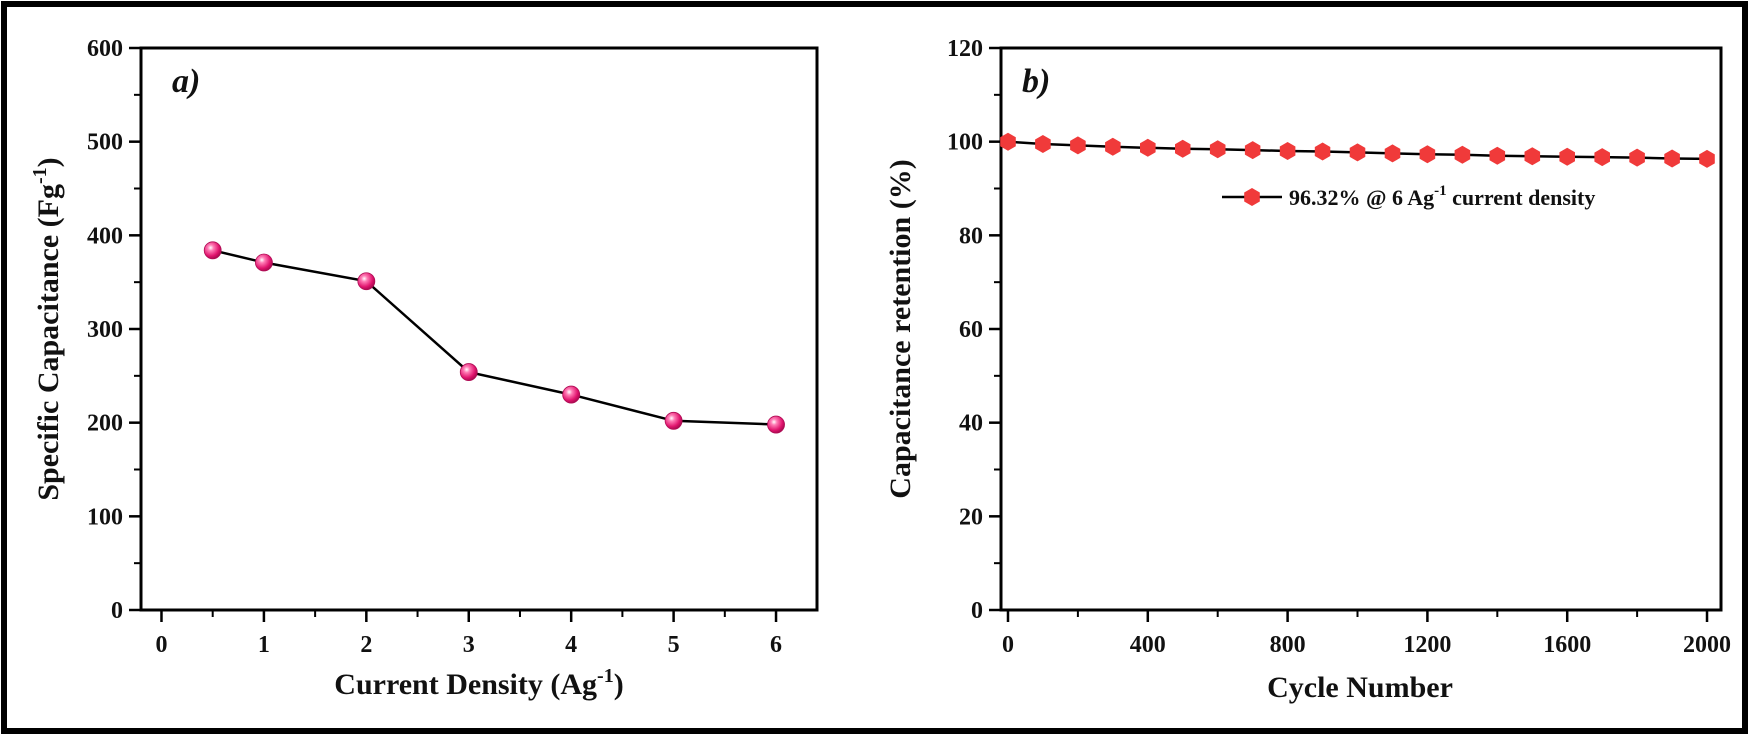 The image size is (1749, 735). Describe the element at coordinates (47, 328) in the screenshot. I see `panel-a-y-axis-title: Specific Capacitance (Fg-1)` at that location.